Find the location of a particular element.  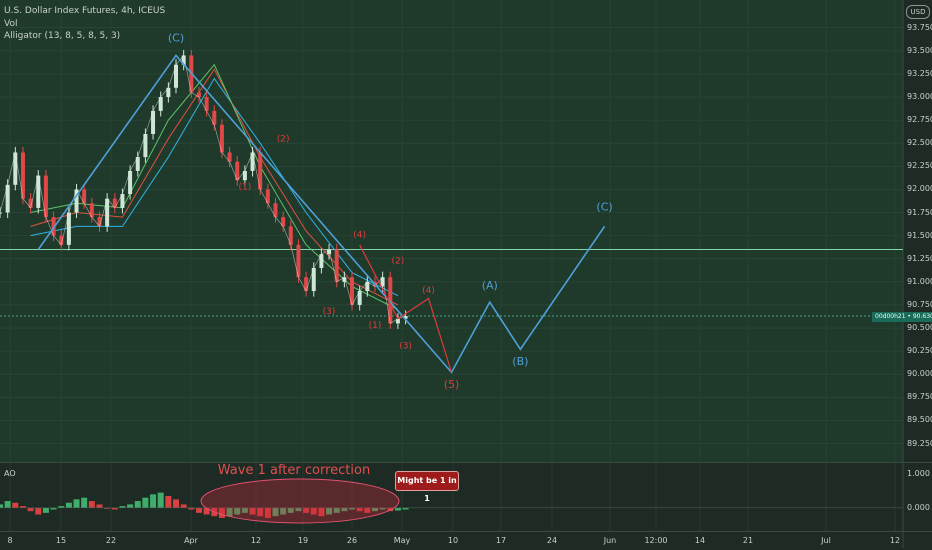

ao-highlight-ellipse is located at coordinates (300, 501).